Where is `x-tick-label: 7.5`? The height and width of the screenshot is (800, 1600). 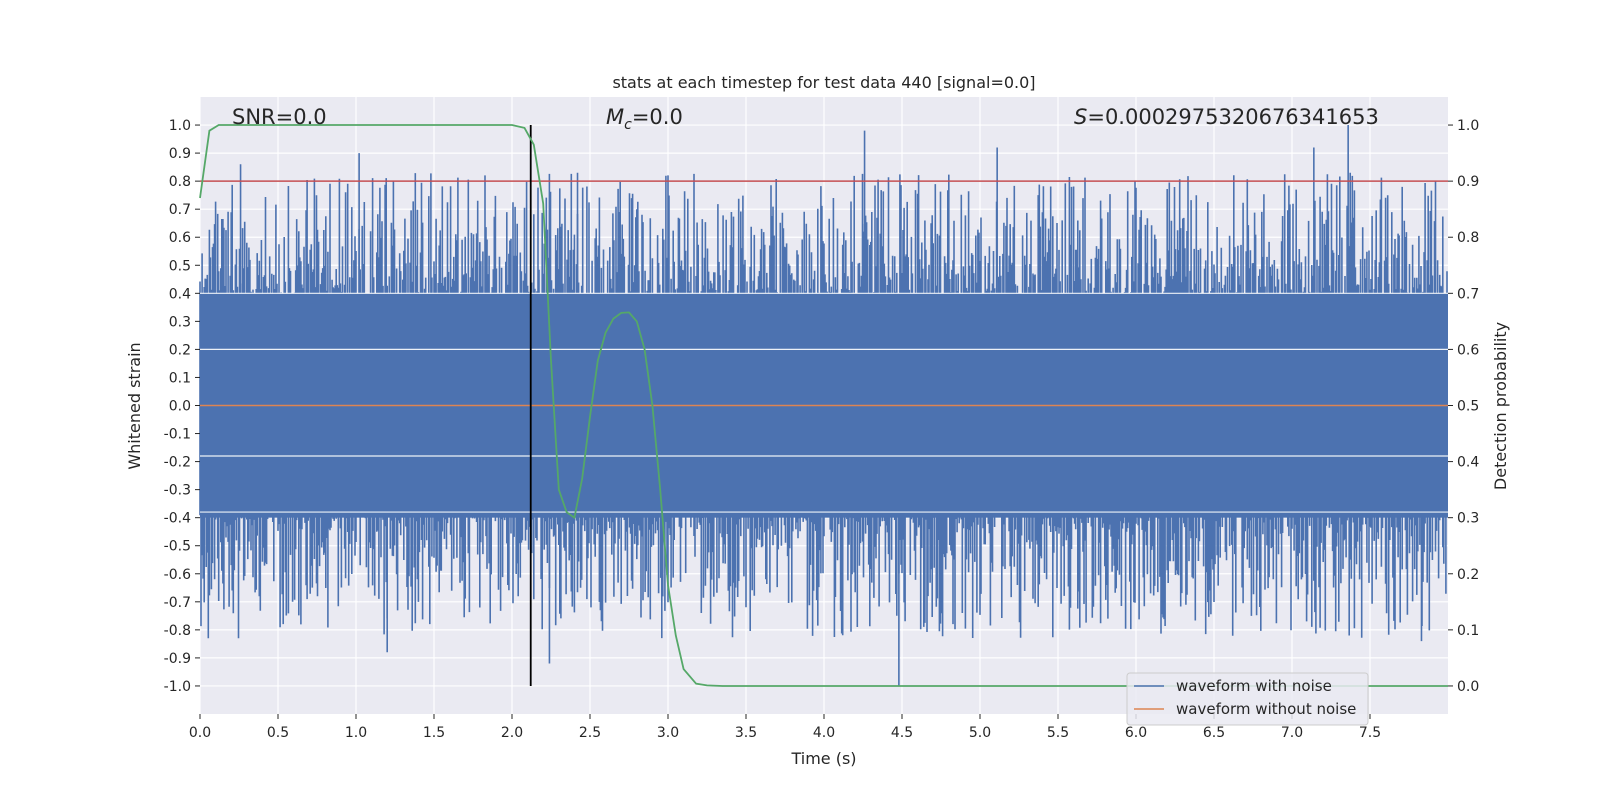
x-tick-label: 7.5 is located at coordinates (1370, 733).